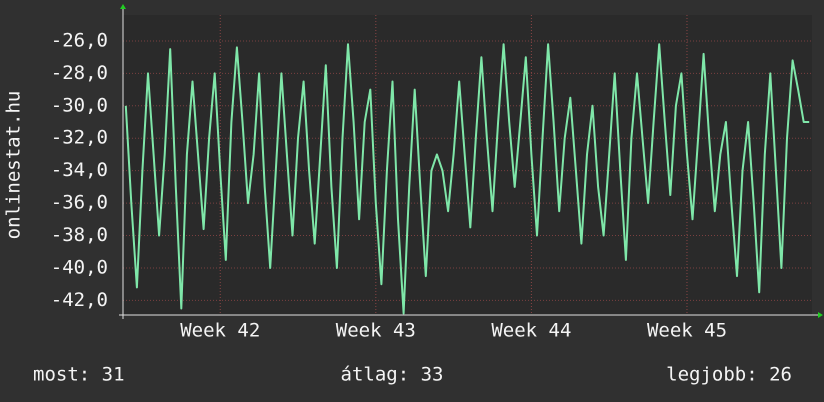 This screenshot has height=402, width=824. Describe the element at coordinates (79, 170) in the screenshot. I see `y-tick-label: -34,0` at that location.